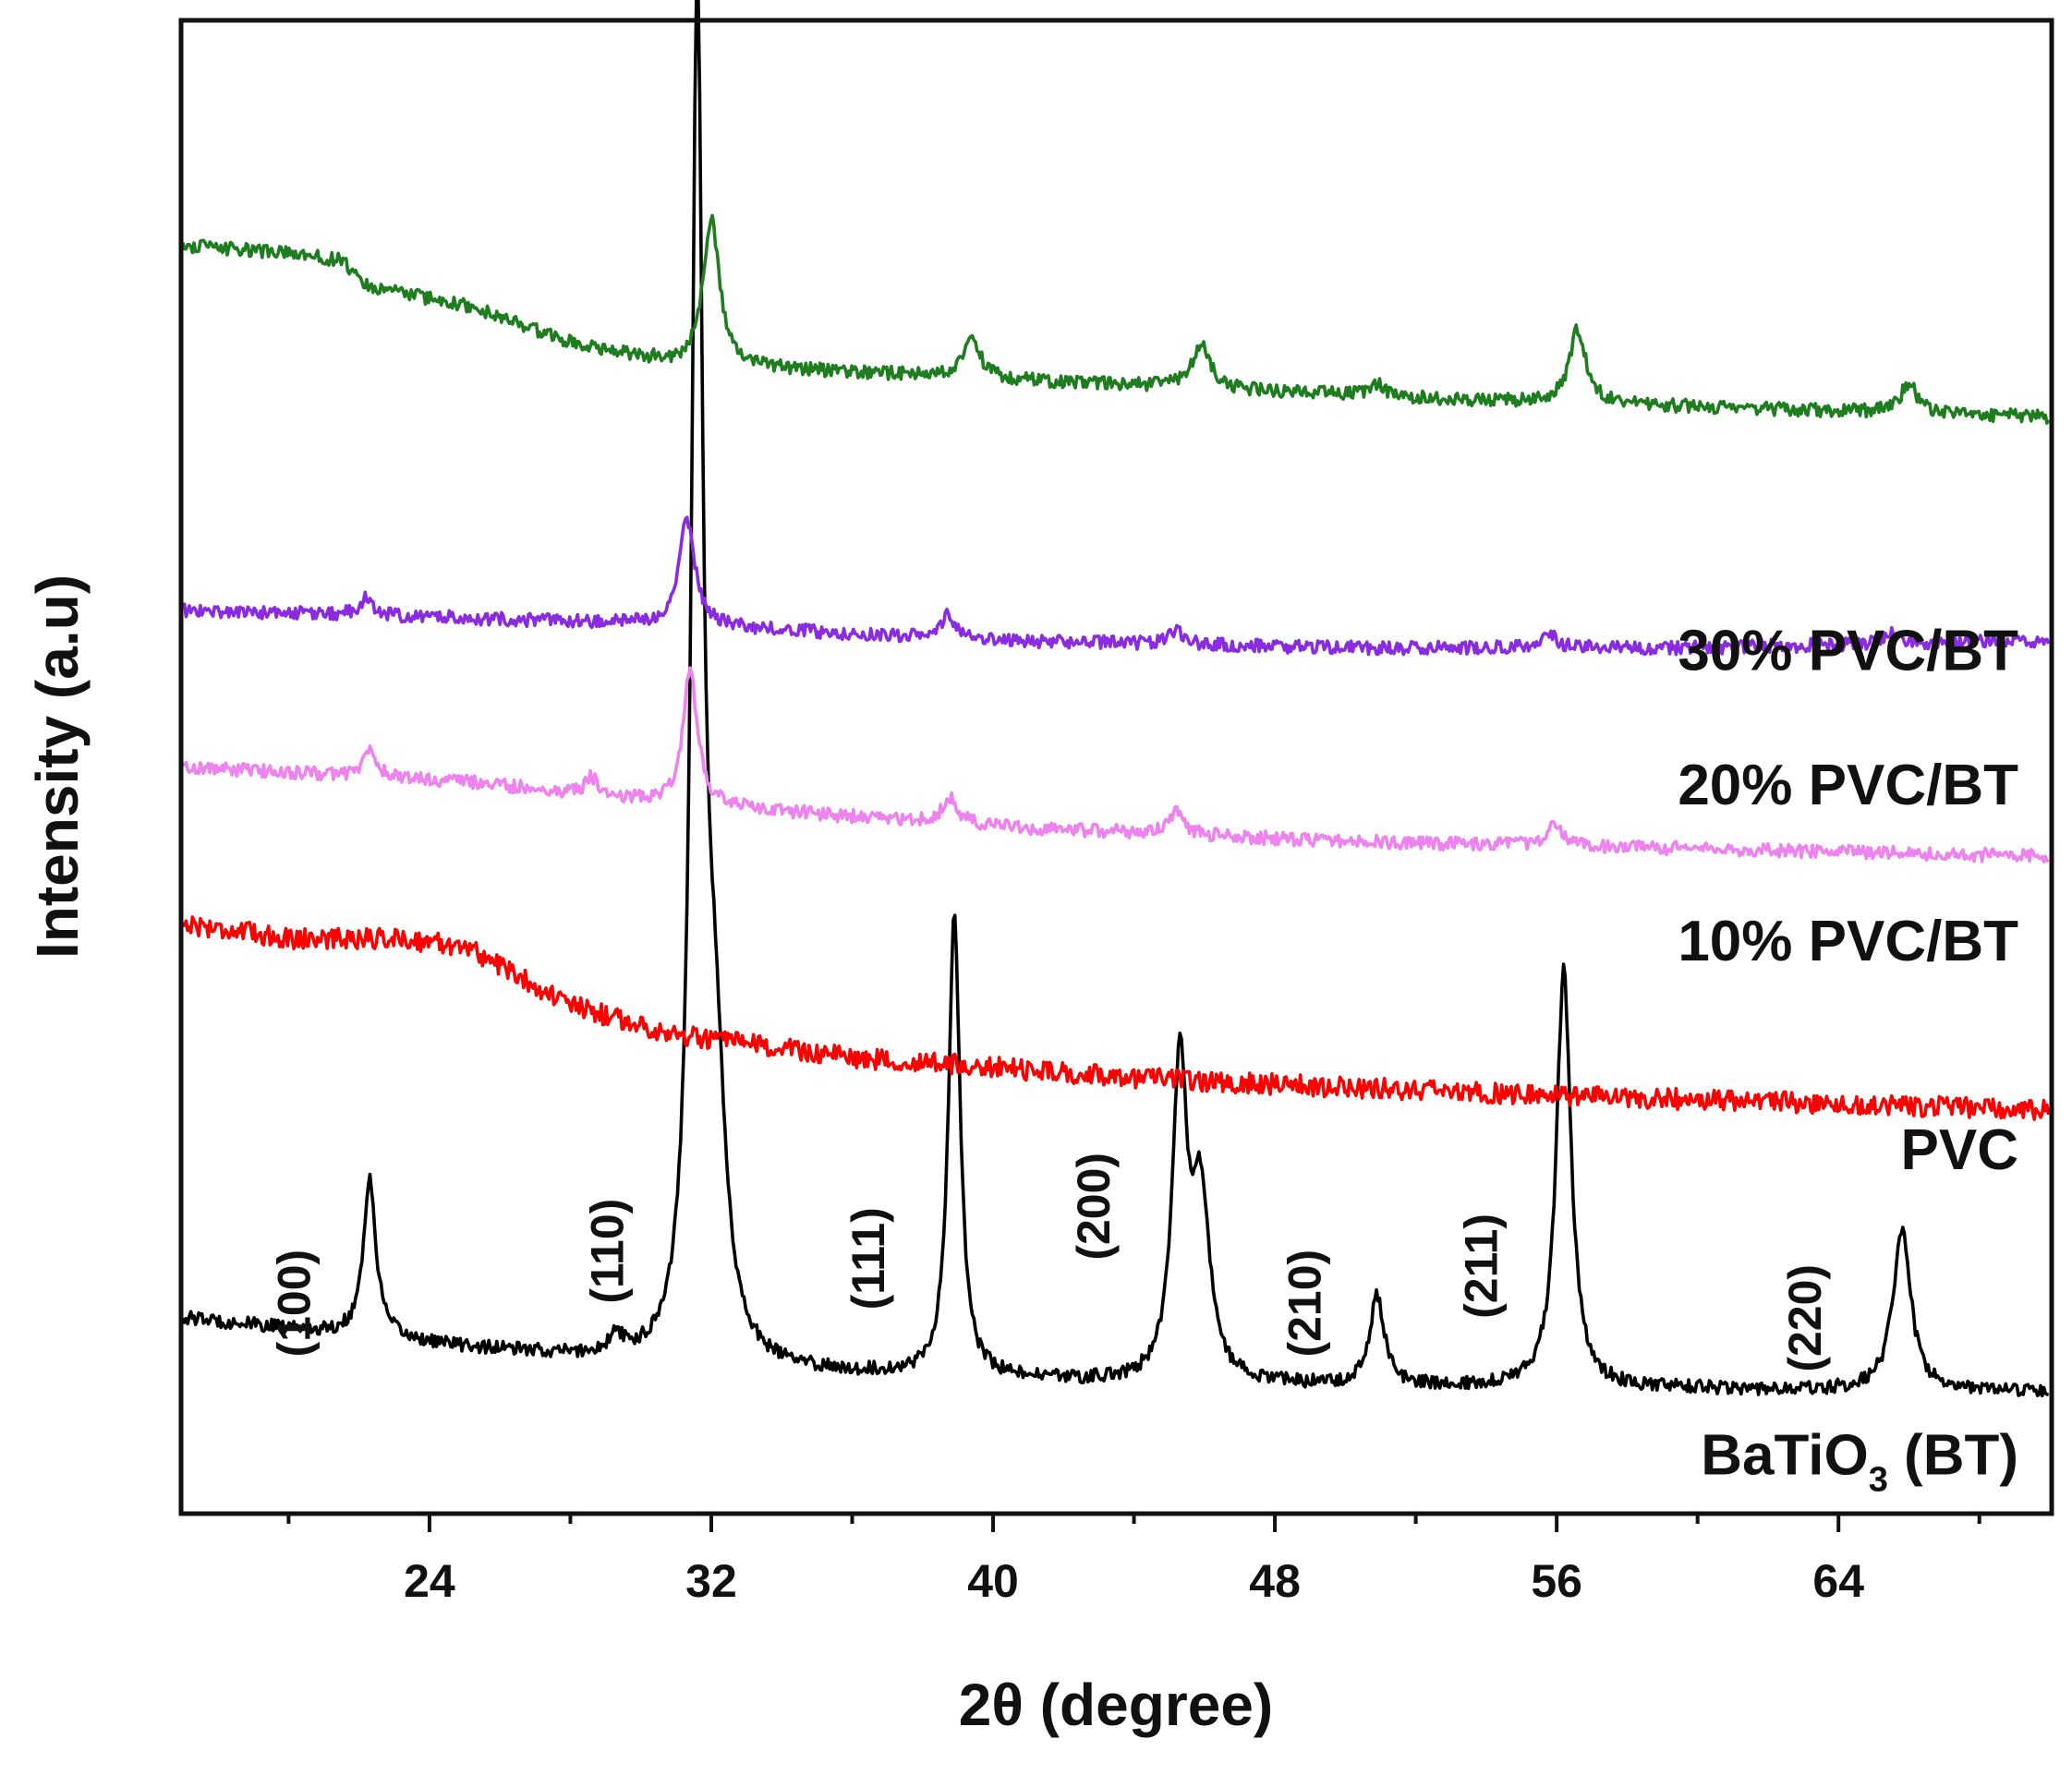 This screenshot has width=2072, height=1775. What do you see at coordinates (1838, 1581) in the screenshot?
I see `x-tick-label: 64` at bounding box center [1838, 1581].